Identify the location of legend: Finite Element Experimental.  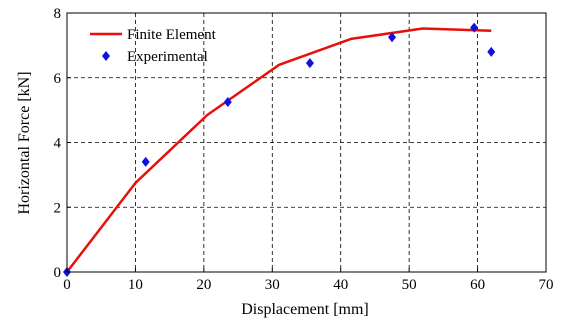
(153, 46).